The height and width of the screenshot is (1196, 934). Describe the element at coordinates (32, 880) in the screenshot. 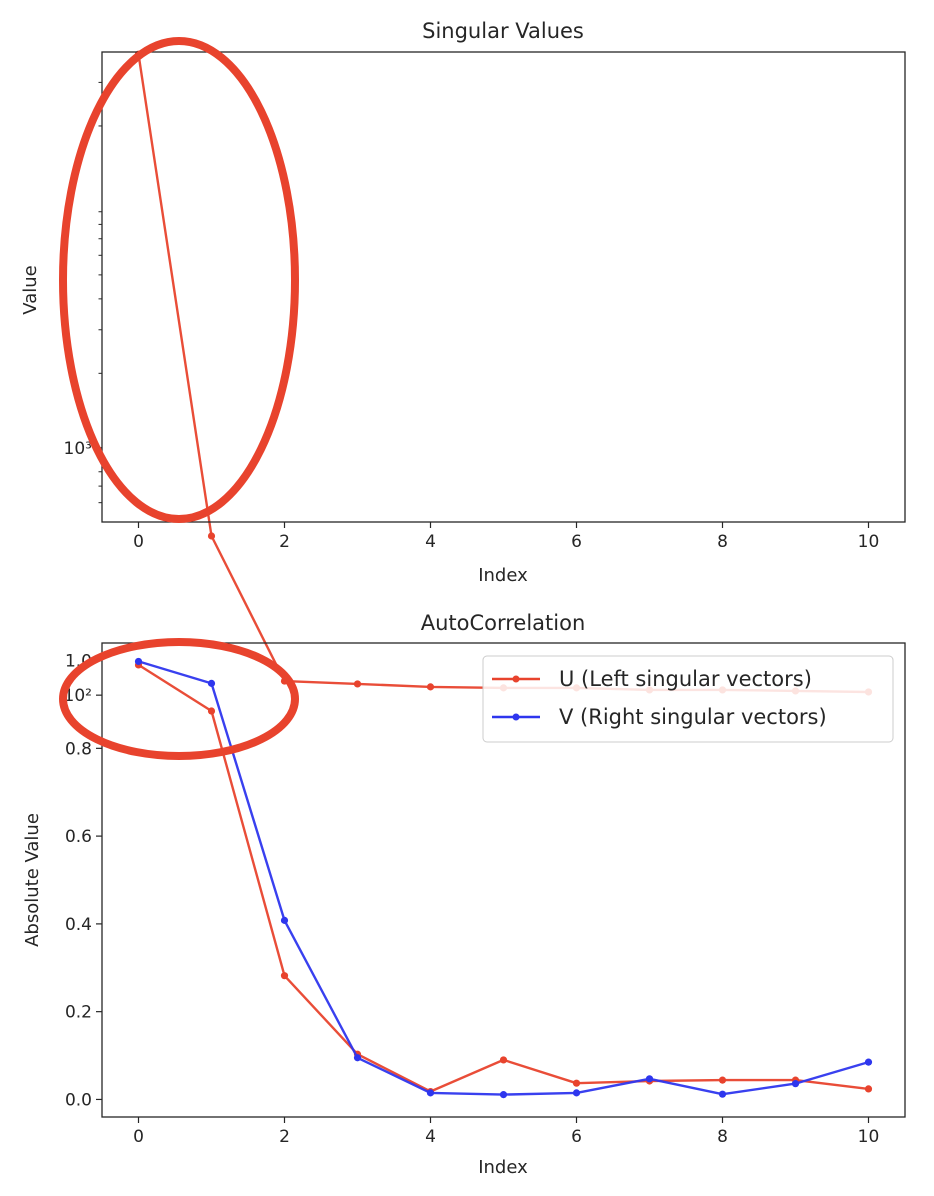

I see `y-axis-label: Absolute Value` at that location.